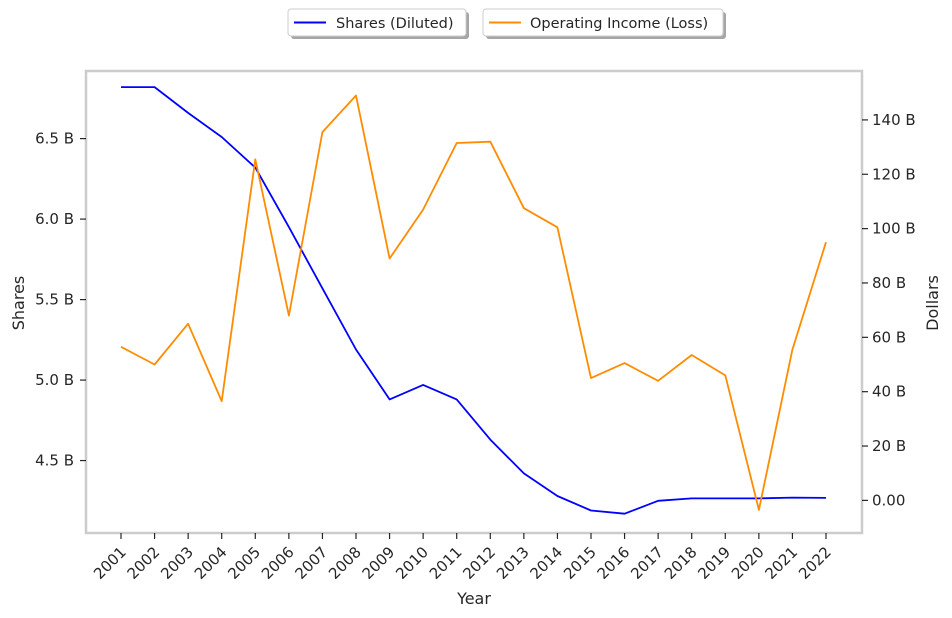  I want to click on x-tick-label: 2001, so click(110, 563).